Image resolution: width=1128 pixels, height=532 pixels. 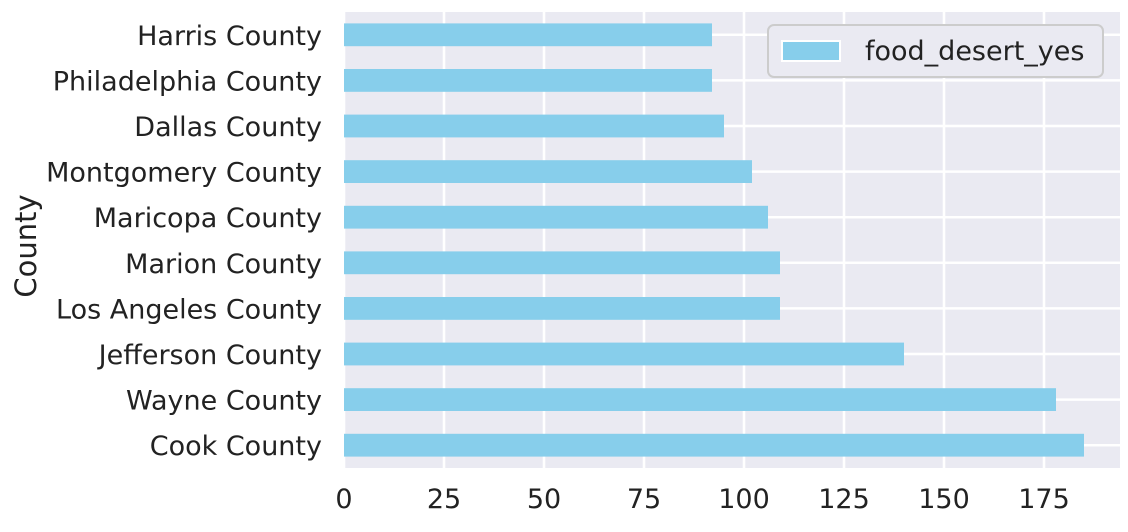 I want to click on y-axis-title: County, so click(x=26, y=245).